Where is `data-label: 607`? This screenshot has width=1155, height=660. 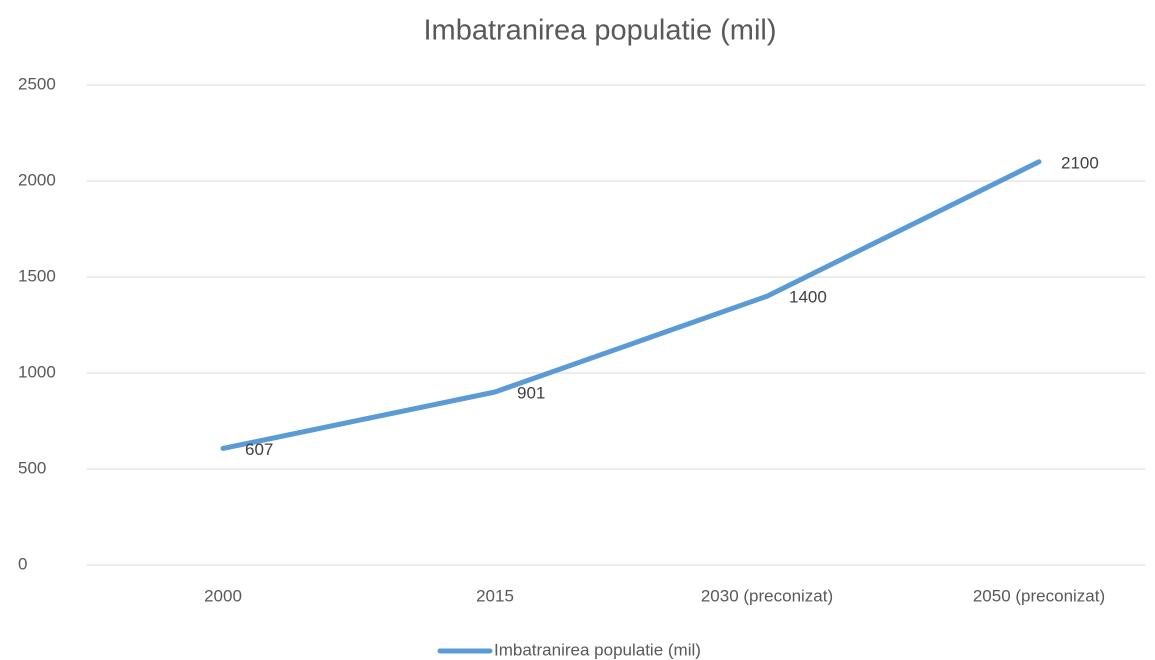 data-label: 607 is located at coordinates (259, 449).